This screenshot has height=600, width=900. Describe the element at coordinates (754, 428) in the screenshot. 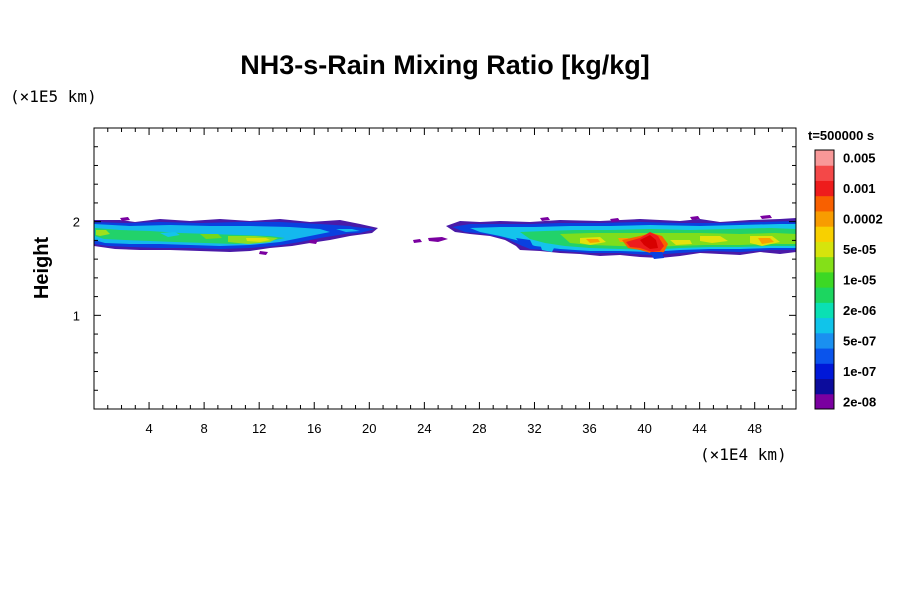

I see `x-tick-label: 48` at that location.